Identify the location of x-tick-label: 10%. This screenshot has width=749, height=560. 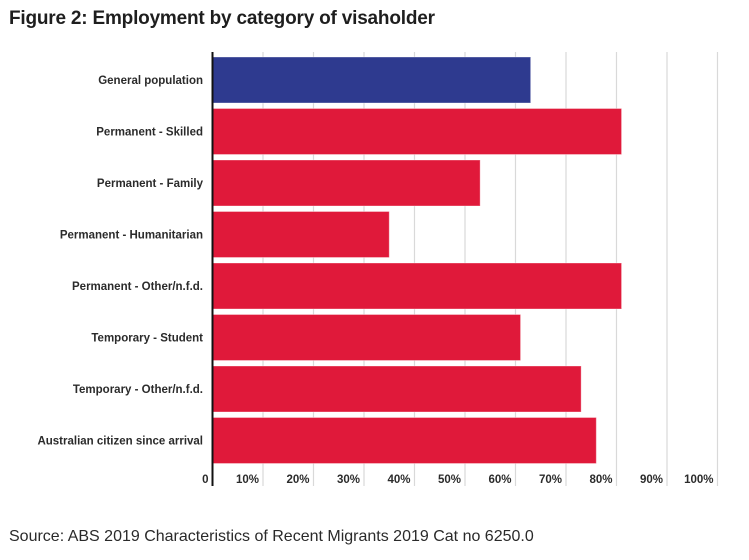
(247, 480).